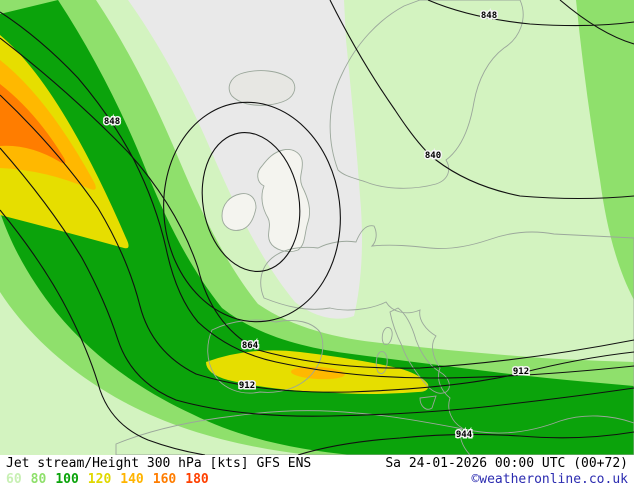 The image size is (634, 490). I want to click on map-title: Jet stream/Height 300 hPa [kts] GFS ENS, so click(159, 463).